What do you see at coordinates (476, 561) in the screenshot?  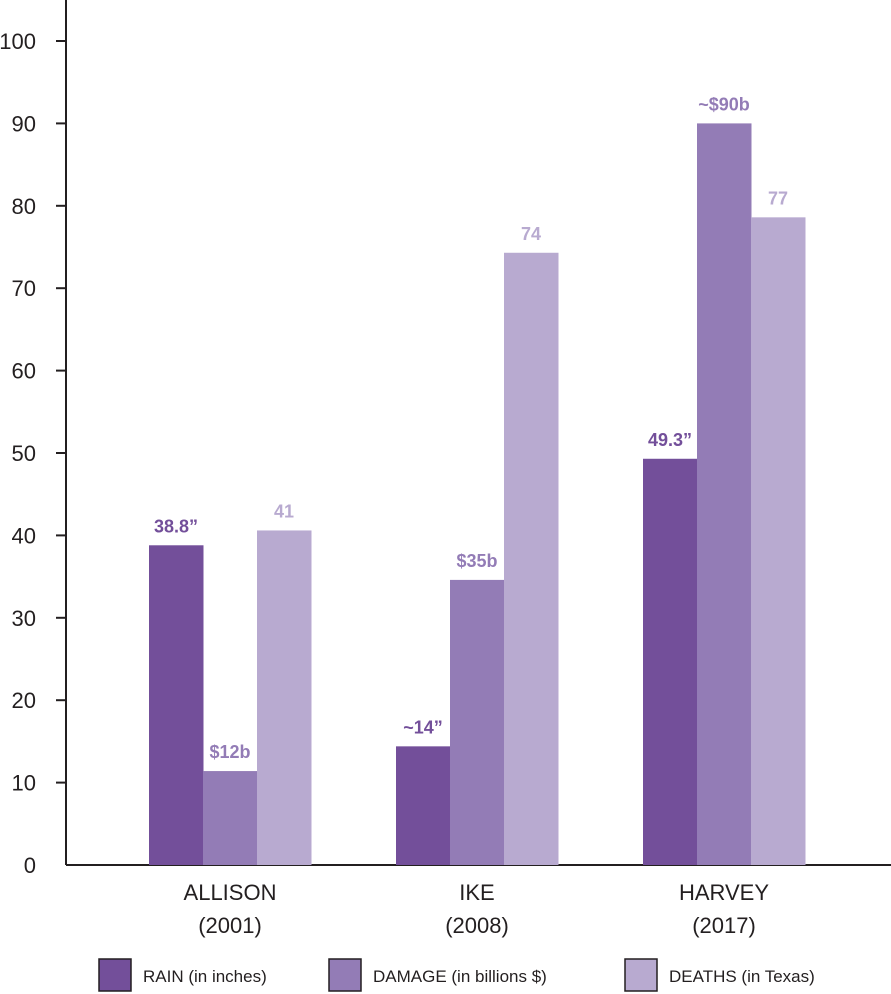 I see `data-label: $35b` at bounding box center [476, 561].